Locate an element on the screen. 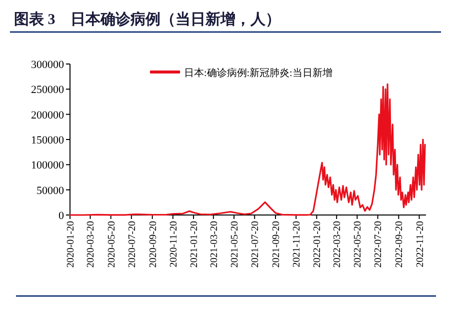 This screenshot has width=451, height=323. chart-title: 图表 3 日本确诊病例（当日新增，人） is located at coordinates (147, 19).